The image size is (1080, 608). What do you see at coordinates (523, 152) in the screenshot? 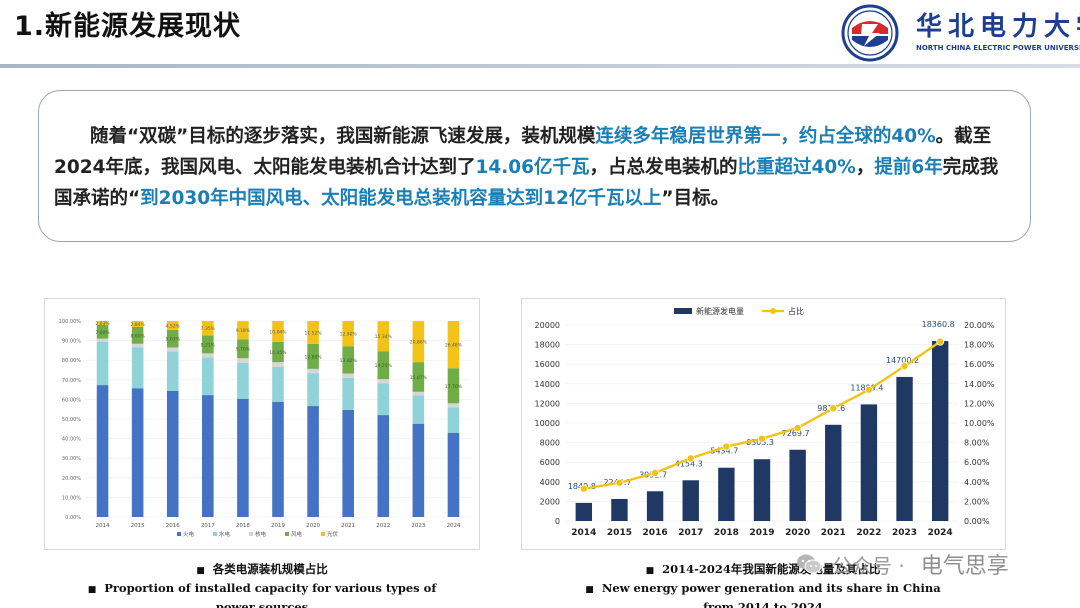
I see `body-text: 。截至2024年底，我国风电、太阳能发电装机合计达到了` at bounding box center [523, 152].